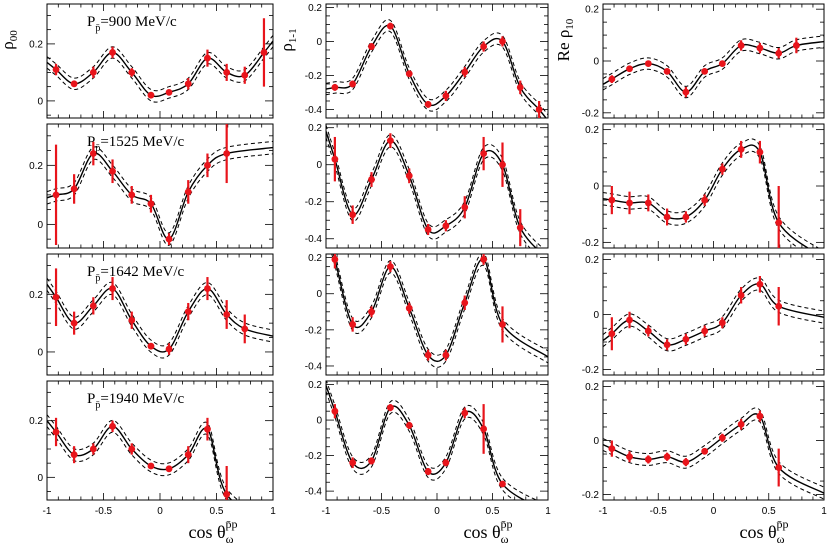 The width and height of the screenshot is (830, 546). I want to click on x-tick-label: 0.5, so click(217, 511).